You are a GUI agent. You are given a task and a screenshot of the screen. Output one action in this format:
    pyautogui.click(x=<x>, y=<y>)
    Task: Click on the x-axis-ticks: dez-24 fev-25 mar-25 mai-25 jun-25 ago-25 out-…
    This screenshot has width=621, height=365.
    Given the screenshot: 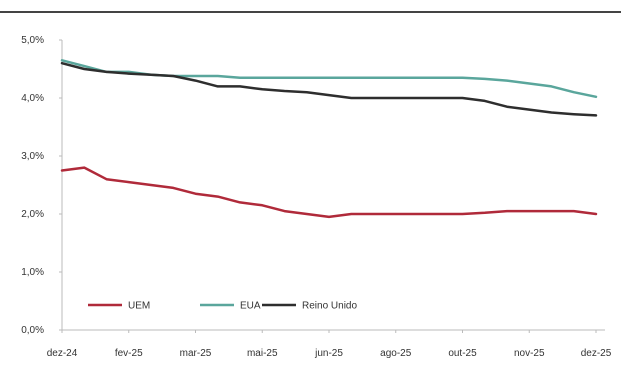 What is the action you would take?
    pyautogui.click(x=329, y=344)
    